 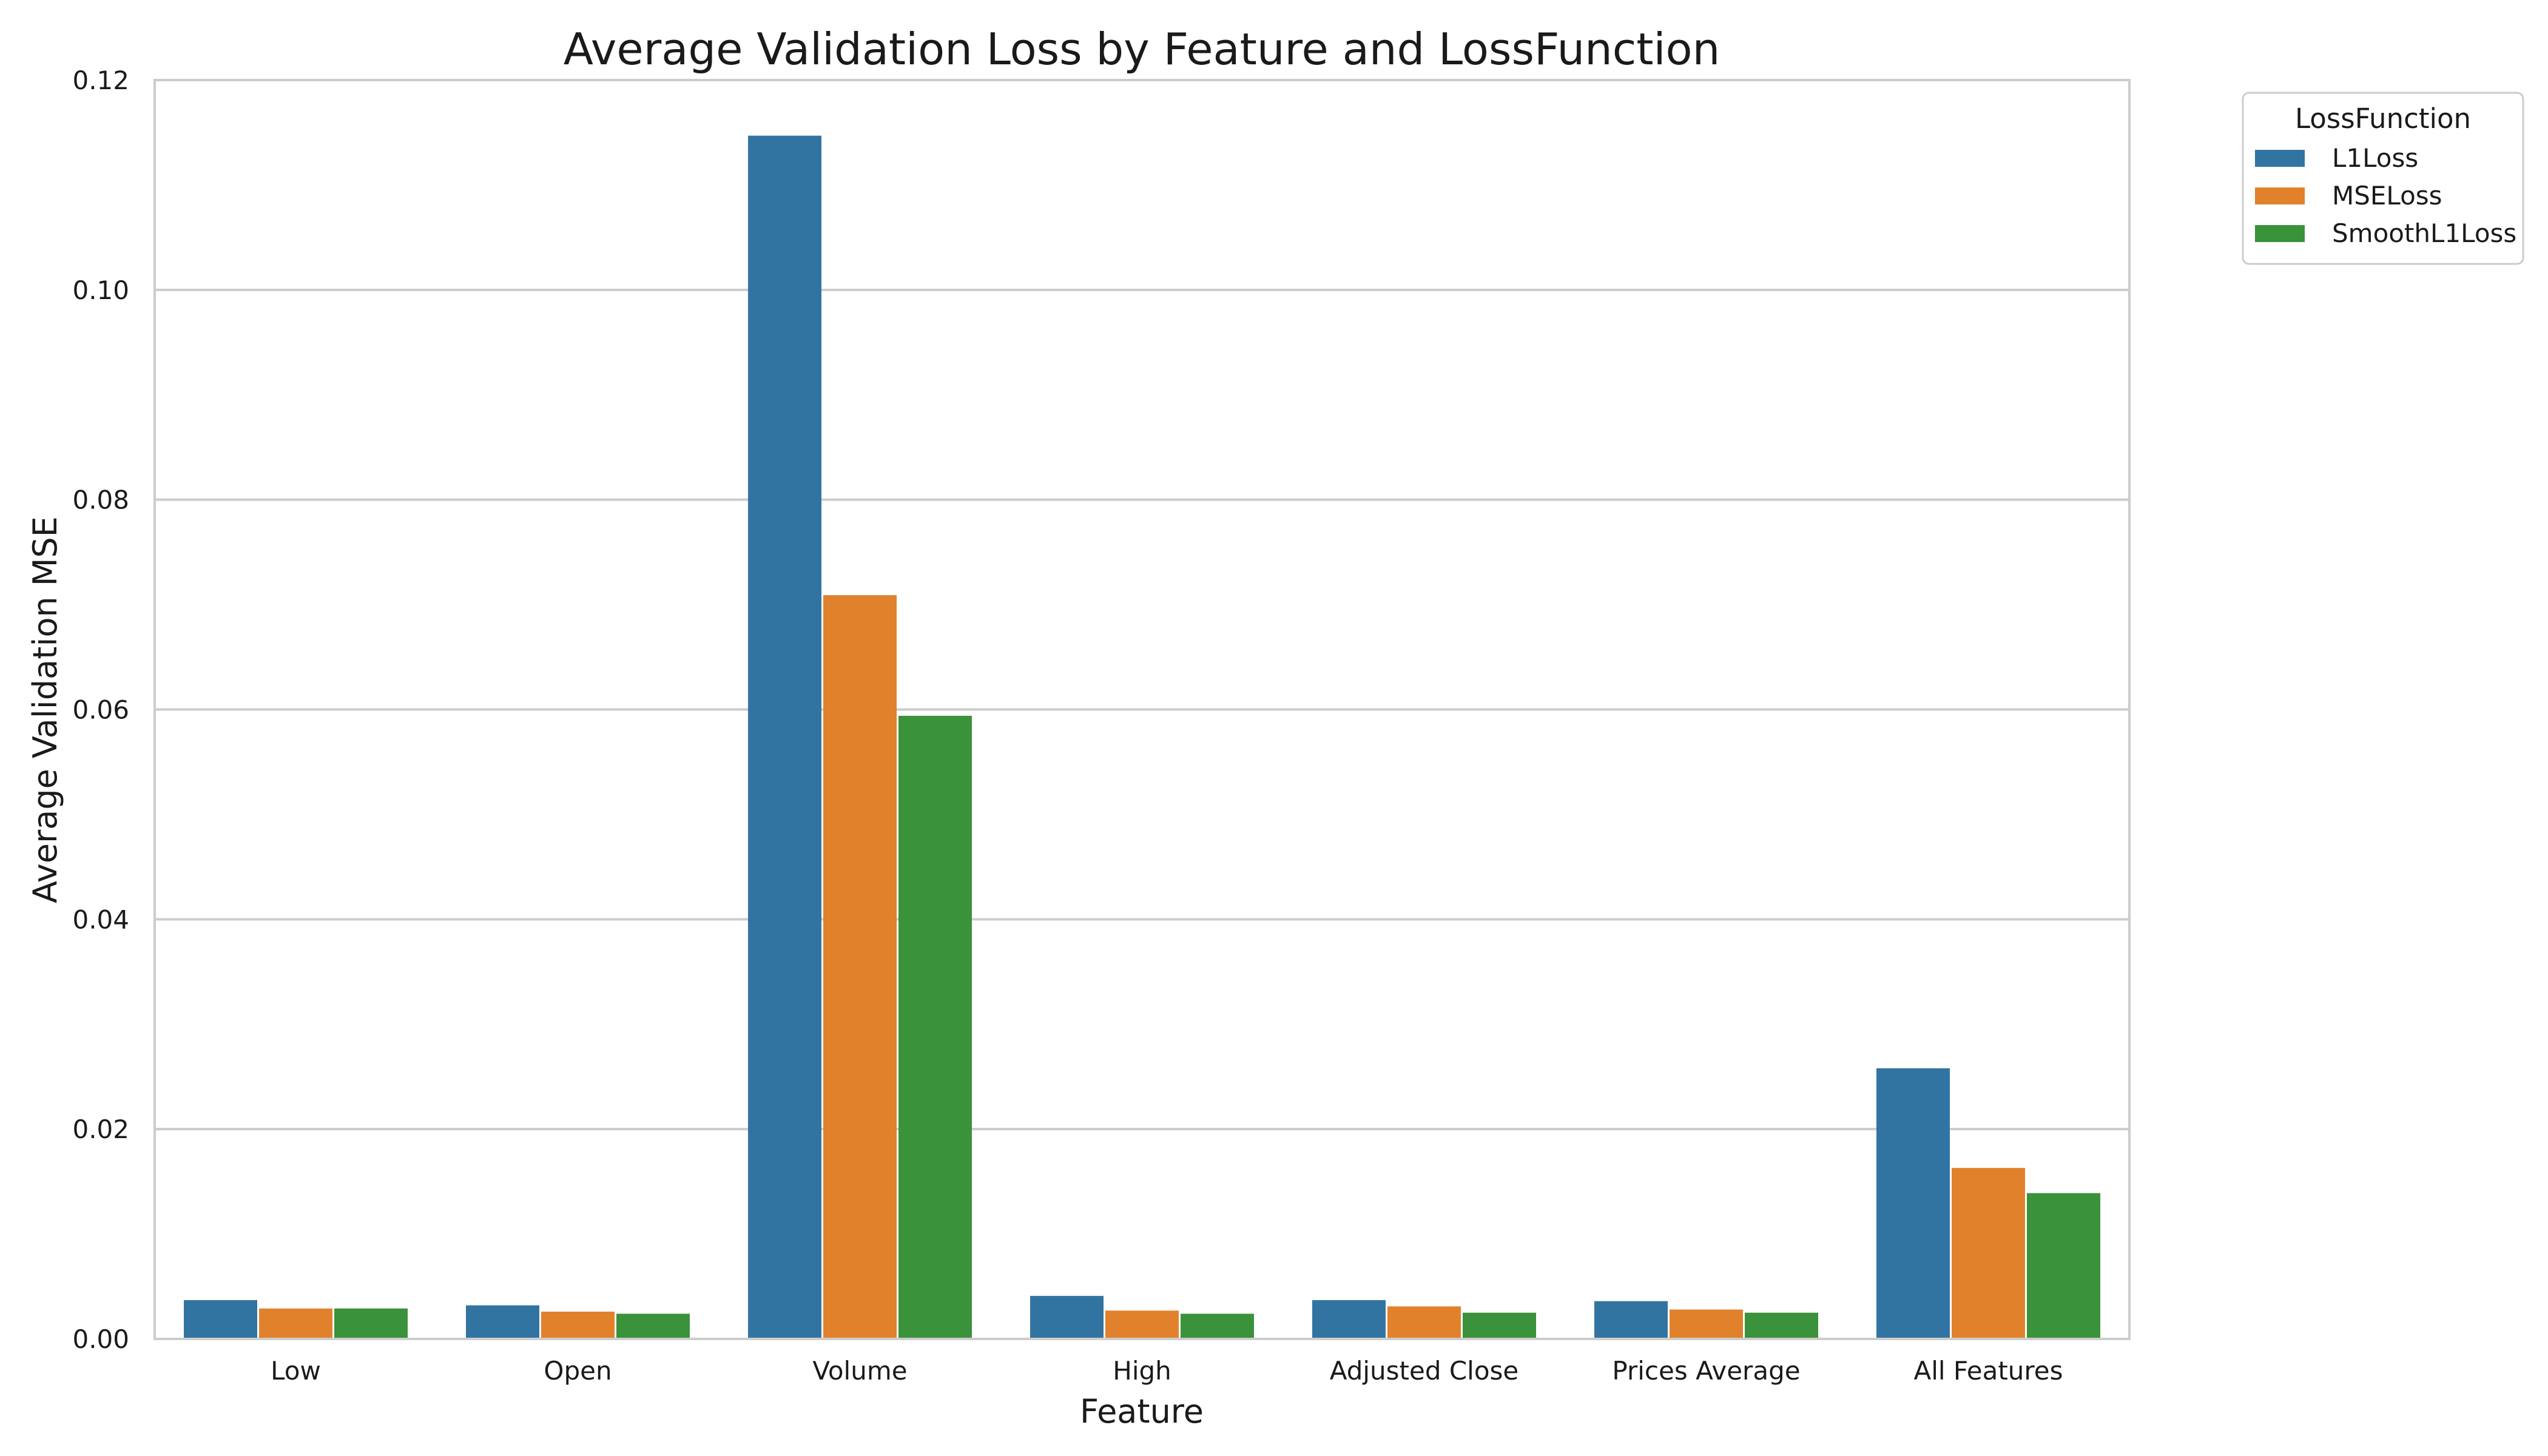 What do you see at coordinates (2383, 119) in the screenshot?
I see `legend-title: LossFunction` at bounding box center [2383, 119].